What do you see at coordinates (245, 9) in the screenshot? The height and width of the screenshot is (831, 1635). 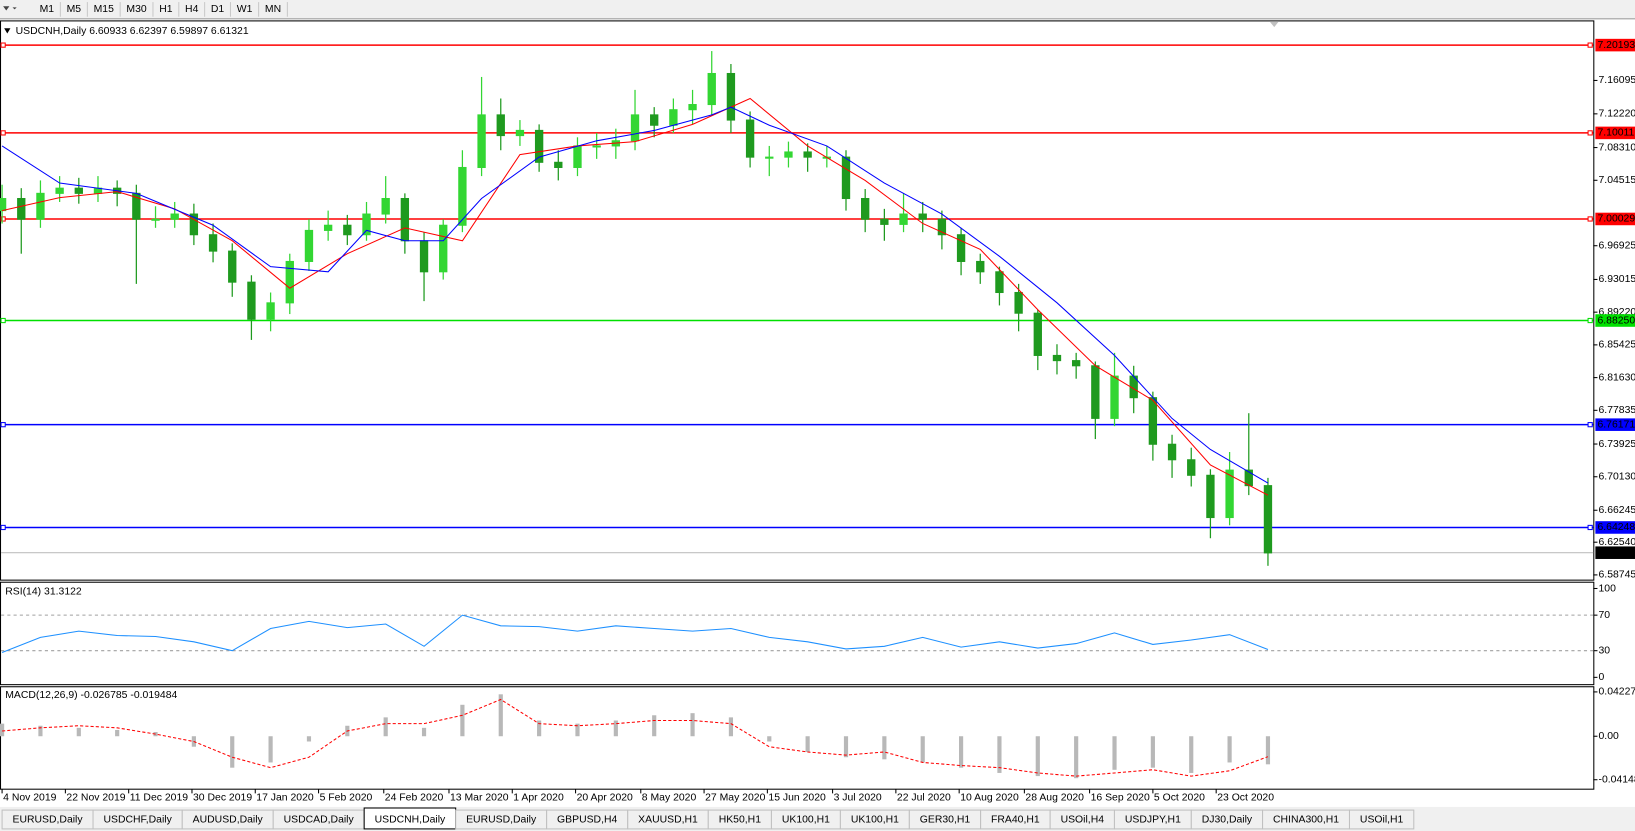 I see `period-label: W1` at bounding box center [245, 9].